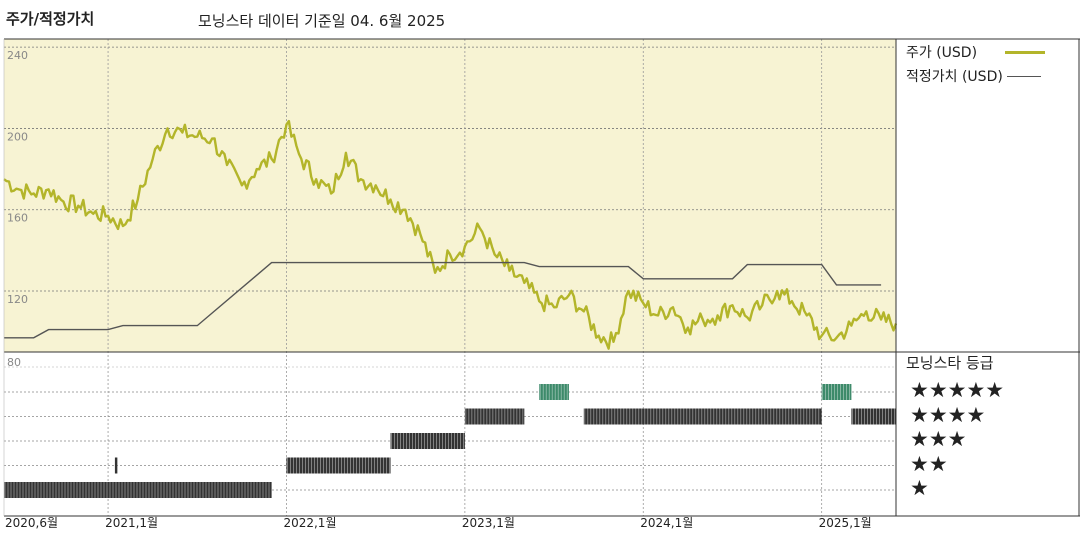 The image size is (1080, 540). Describe the element at coordinates (31, 523) in the screenshot. I see `x-tick-label: 2020,6월` at that location.